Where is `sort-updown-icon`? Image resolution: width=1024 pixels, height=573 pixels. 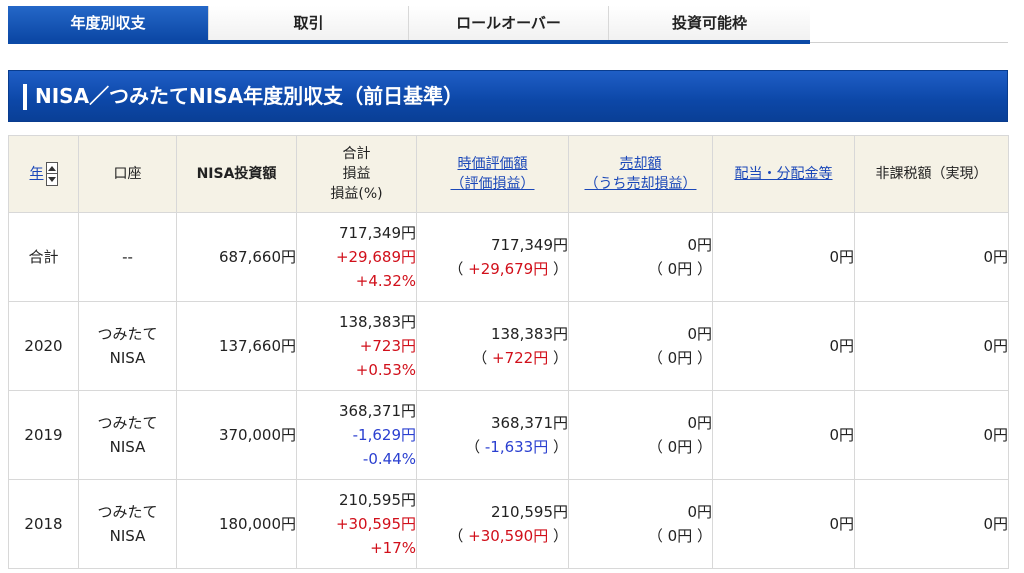 sort-updown-icon is located at coordinates (51, 174).